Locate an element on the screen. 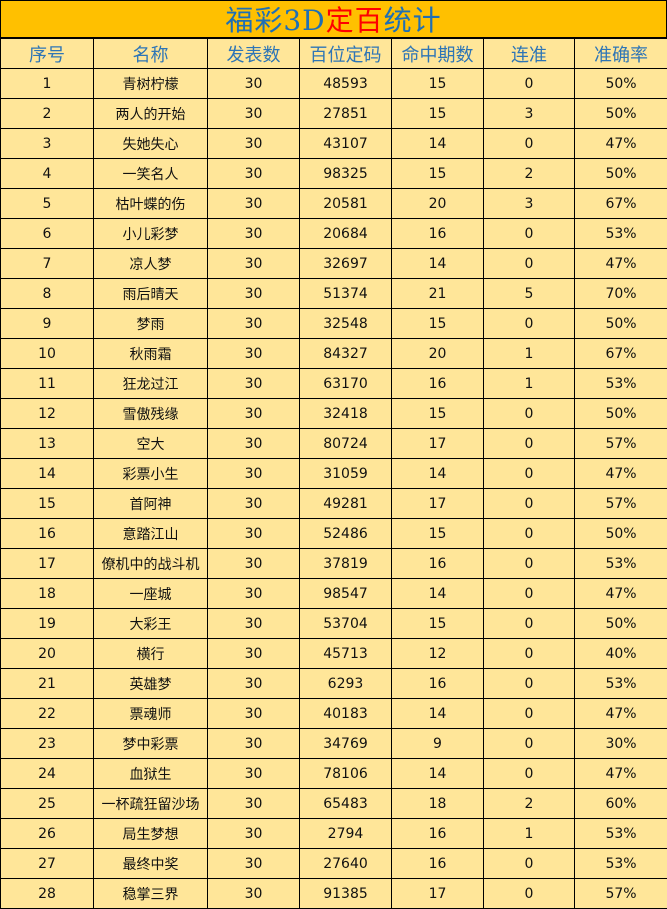  name-cell: 小儿彩梦 is located at coordinates (150, 233).